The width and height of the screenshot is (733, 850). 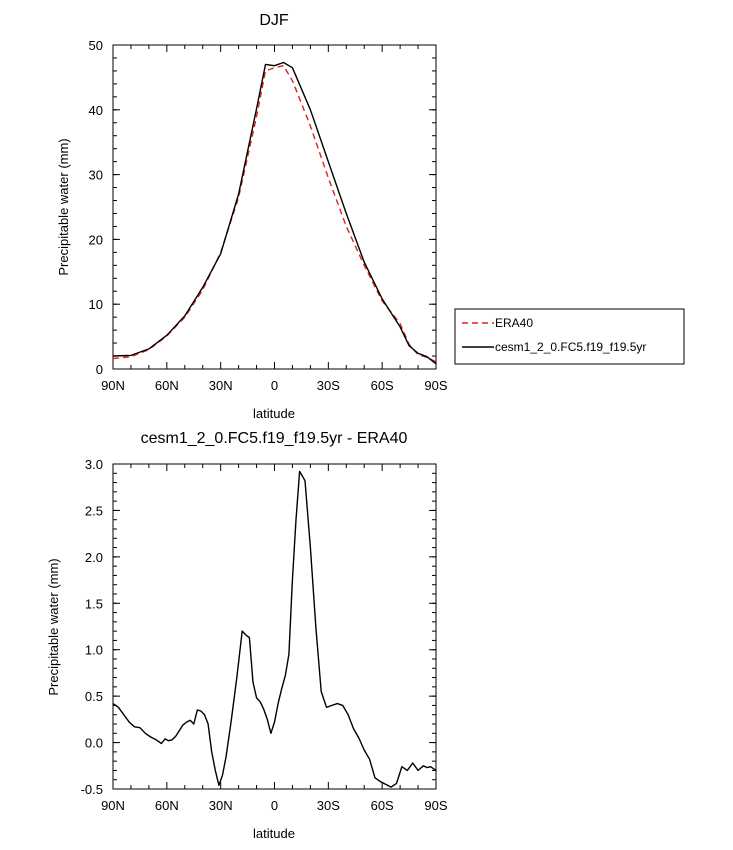 What do you see at coordinates (94, 743) in the screenshot?
I see `bottom-y-tick-label: 0.0` at bounding box center [94, 743].